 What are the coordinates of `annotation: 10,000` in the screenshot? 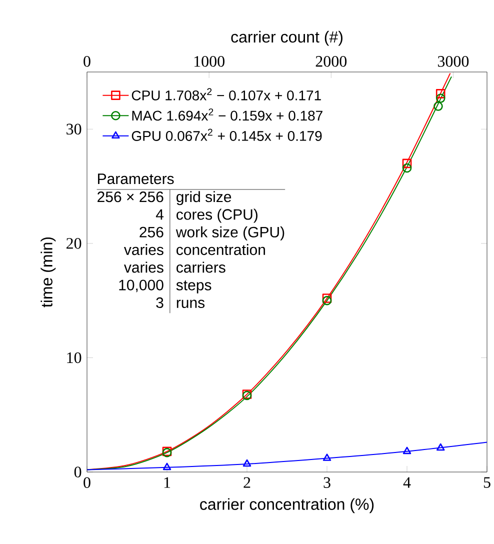 It's located at (141, 286).